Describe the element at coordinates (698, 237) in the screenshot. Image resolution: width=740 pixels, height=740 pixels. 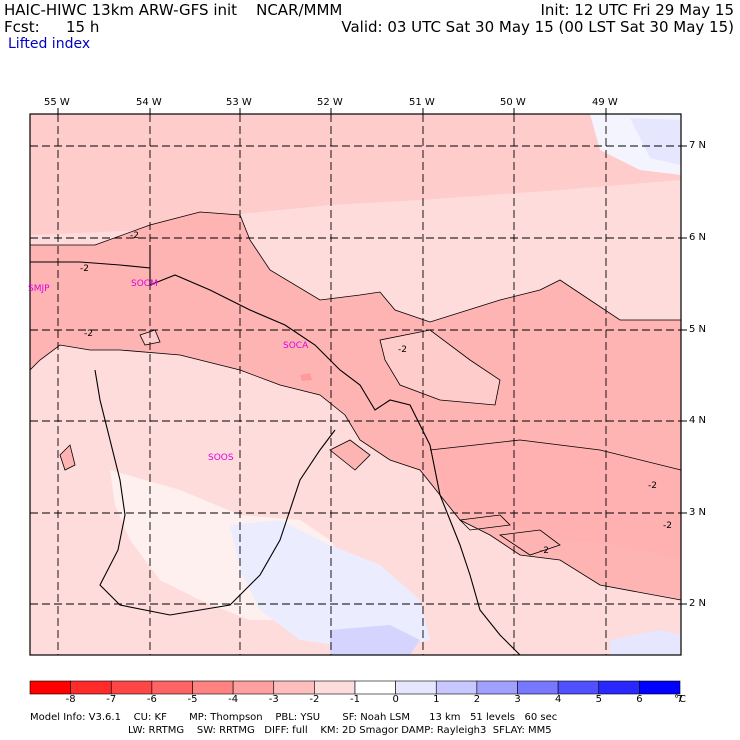
I see `lat-label-6n: 6 N` at that location.